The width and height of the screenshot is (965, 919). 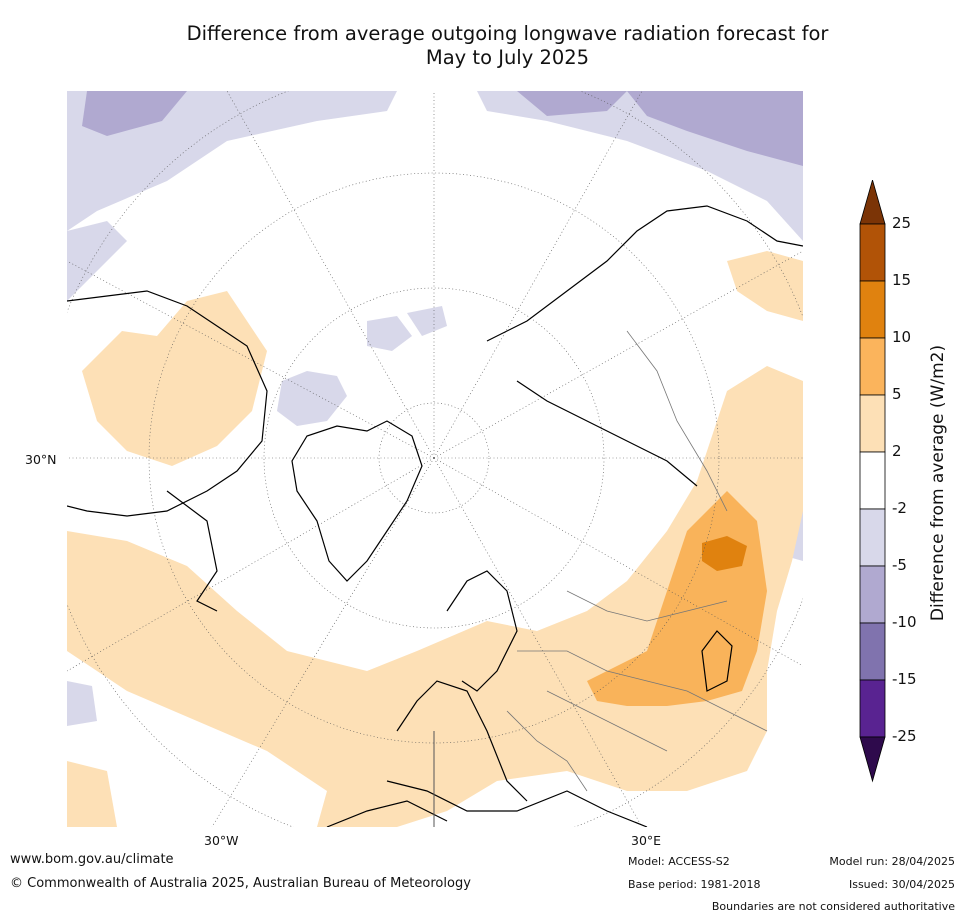 I want to click on coast-europe-west, so click(x=462, y=741).